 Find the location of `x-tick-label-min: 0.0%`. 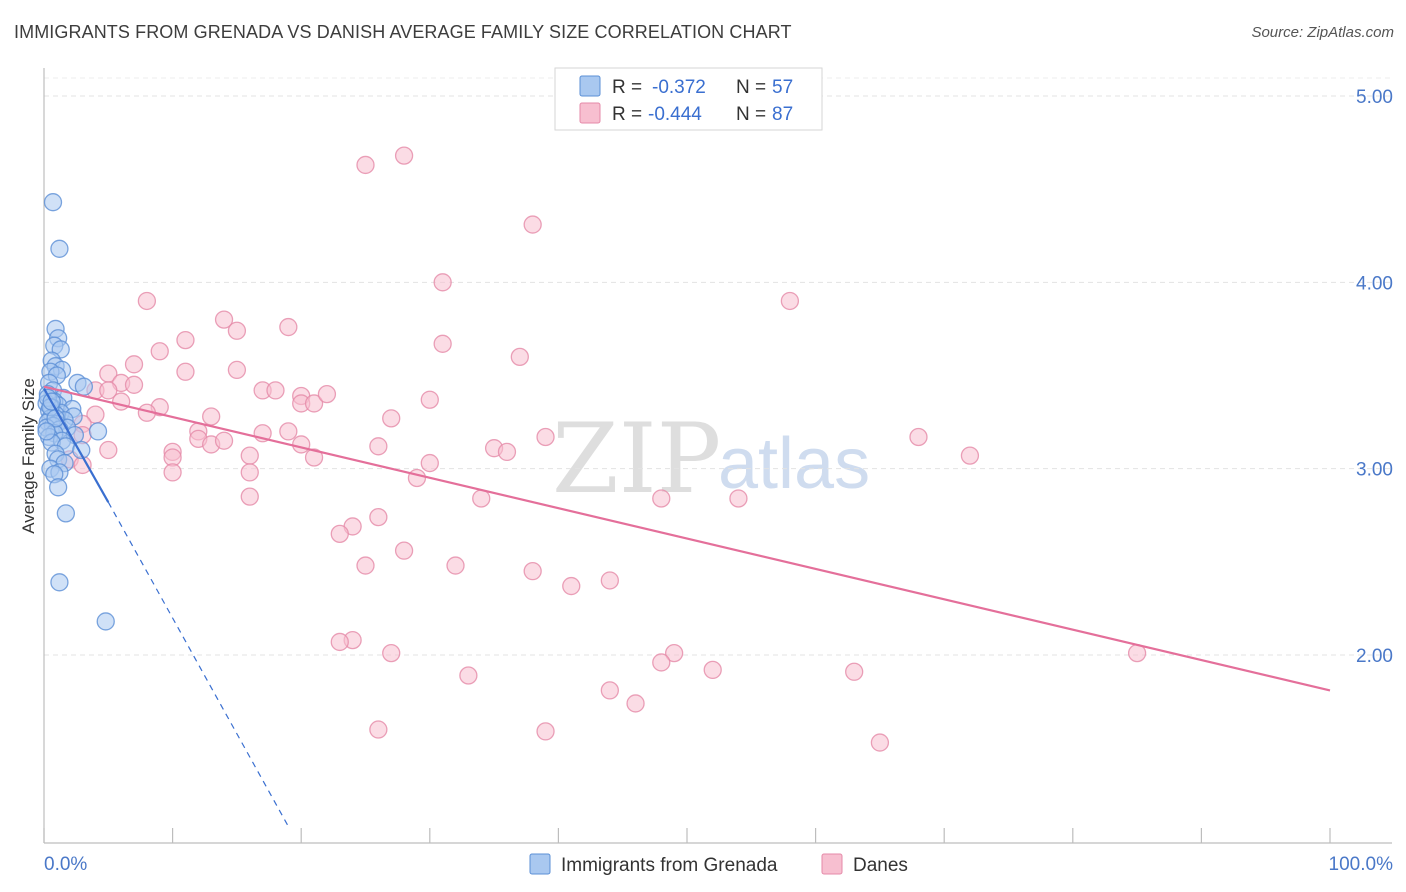

x-tick-label-min: 0.0% is located at coordinates (65, 864).